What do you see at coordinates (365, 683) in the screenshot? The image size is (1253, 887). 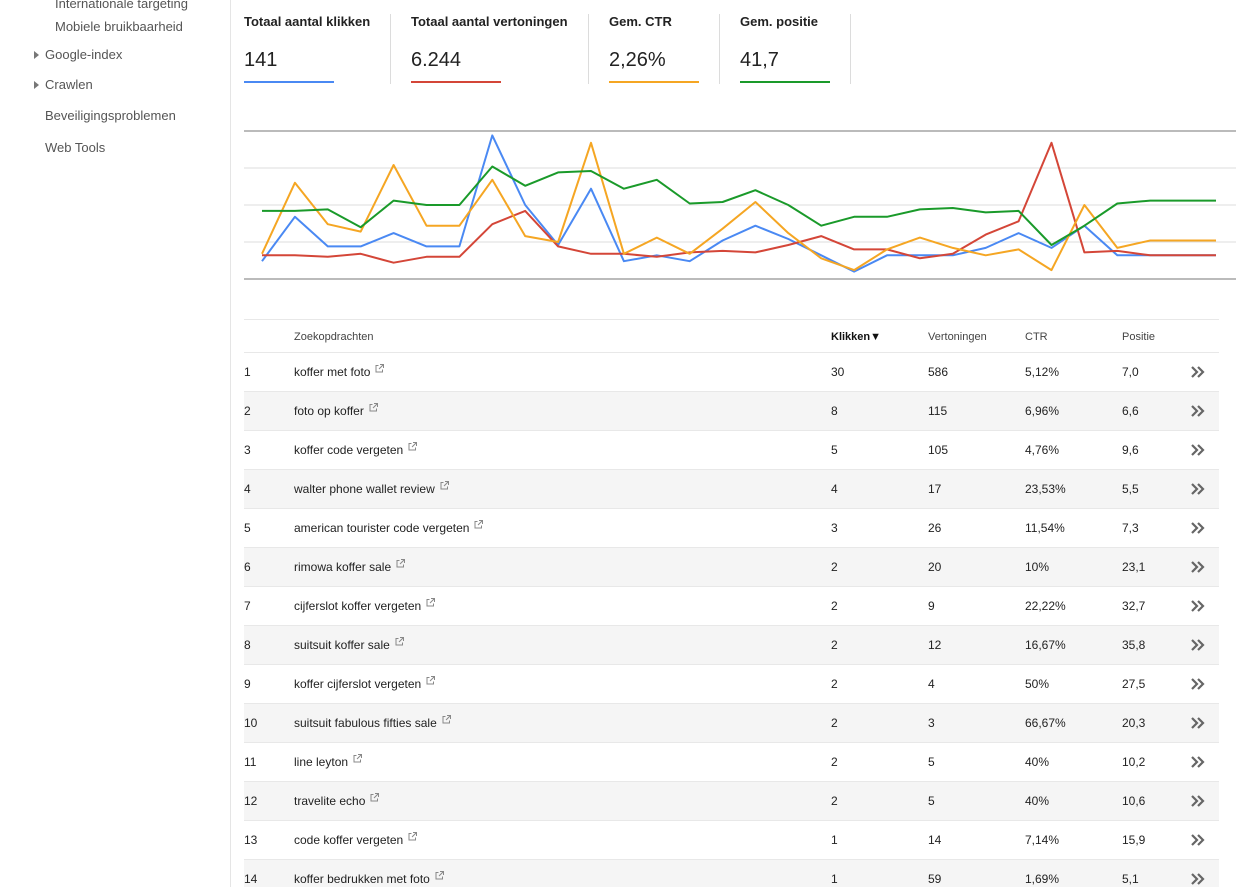 I see `query-link: koffer cijferslot vergeten` at bounding box center [365, 683].